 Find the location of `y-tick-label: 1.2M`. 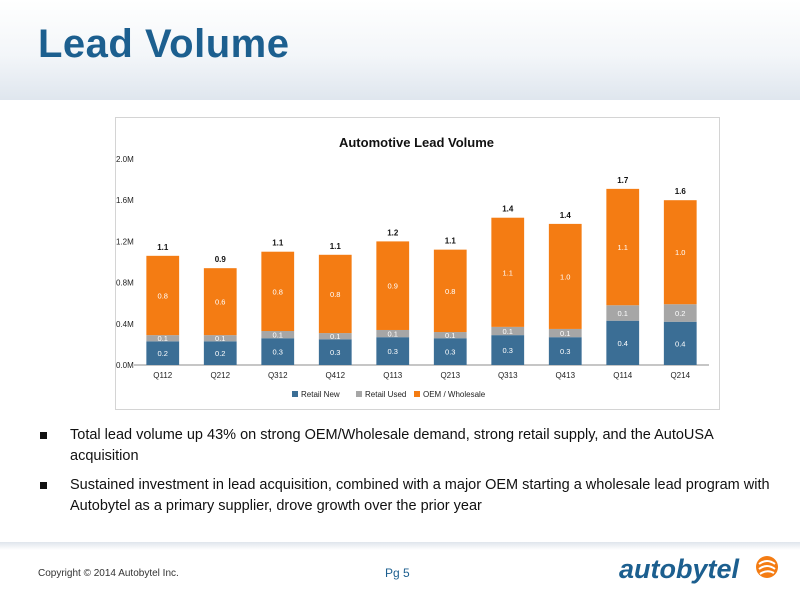

y-tick-label: 1.2M is located at coordinates (125, 241).